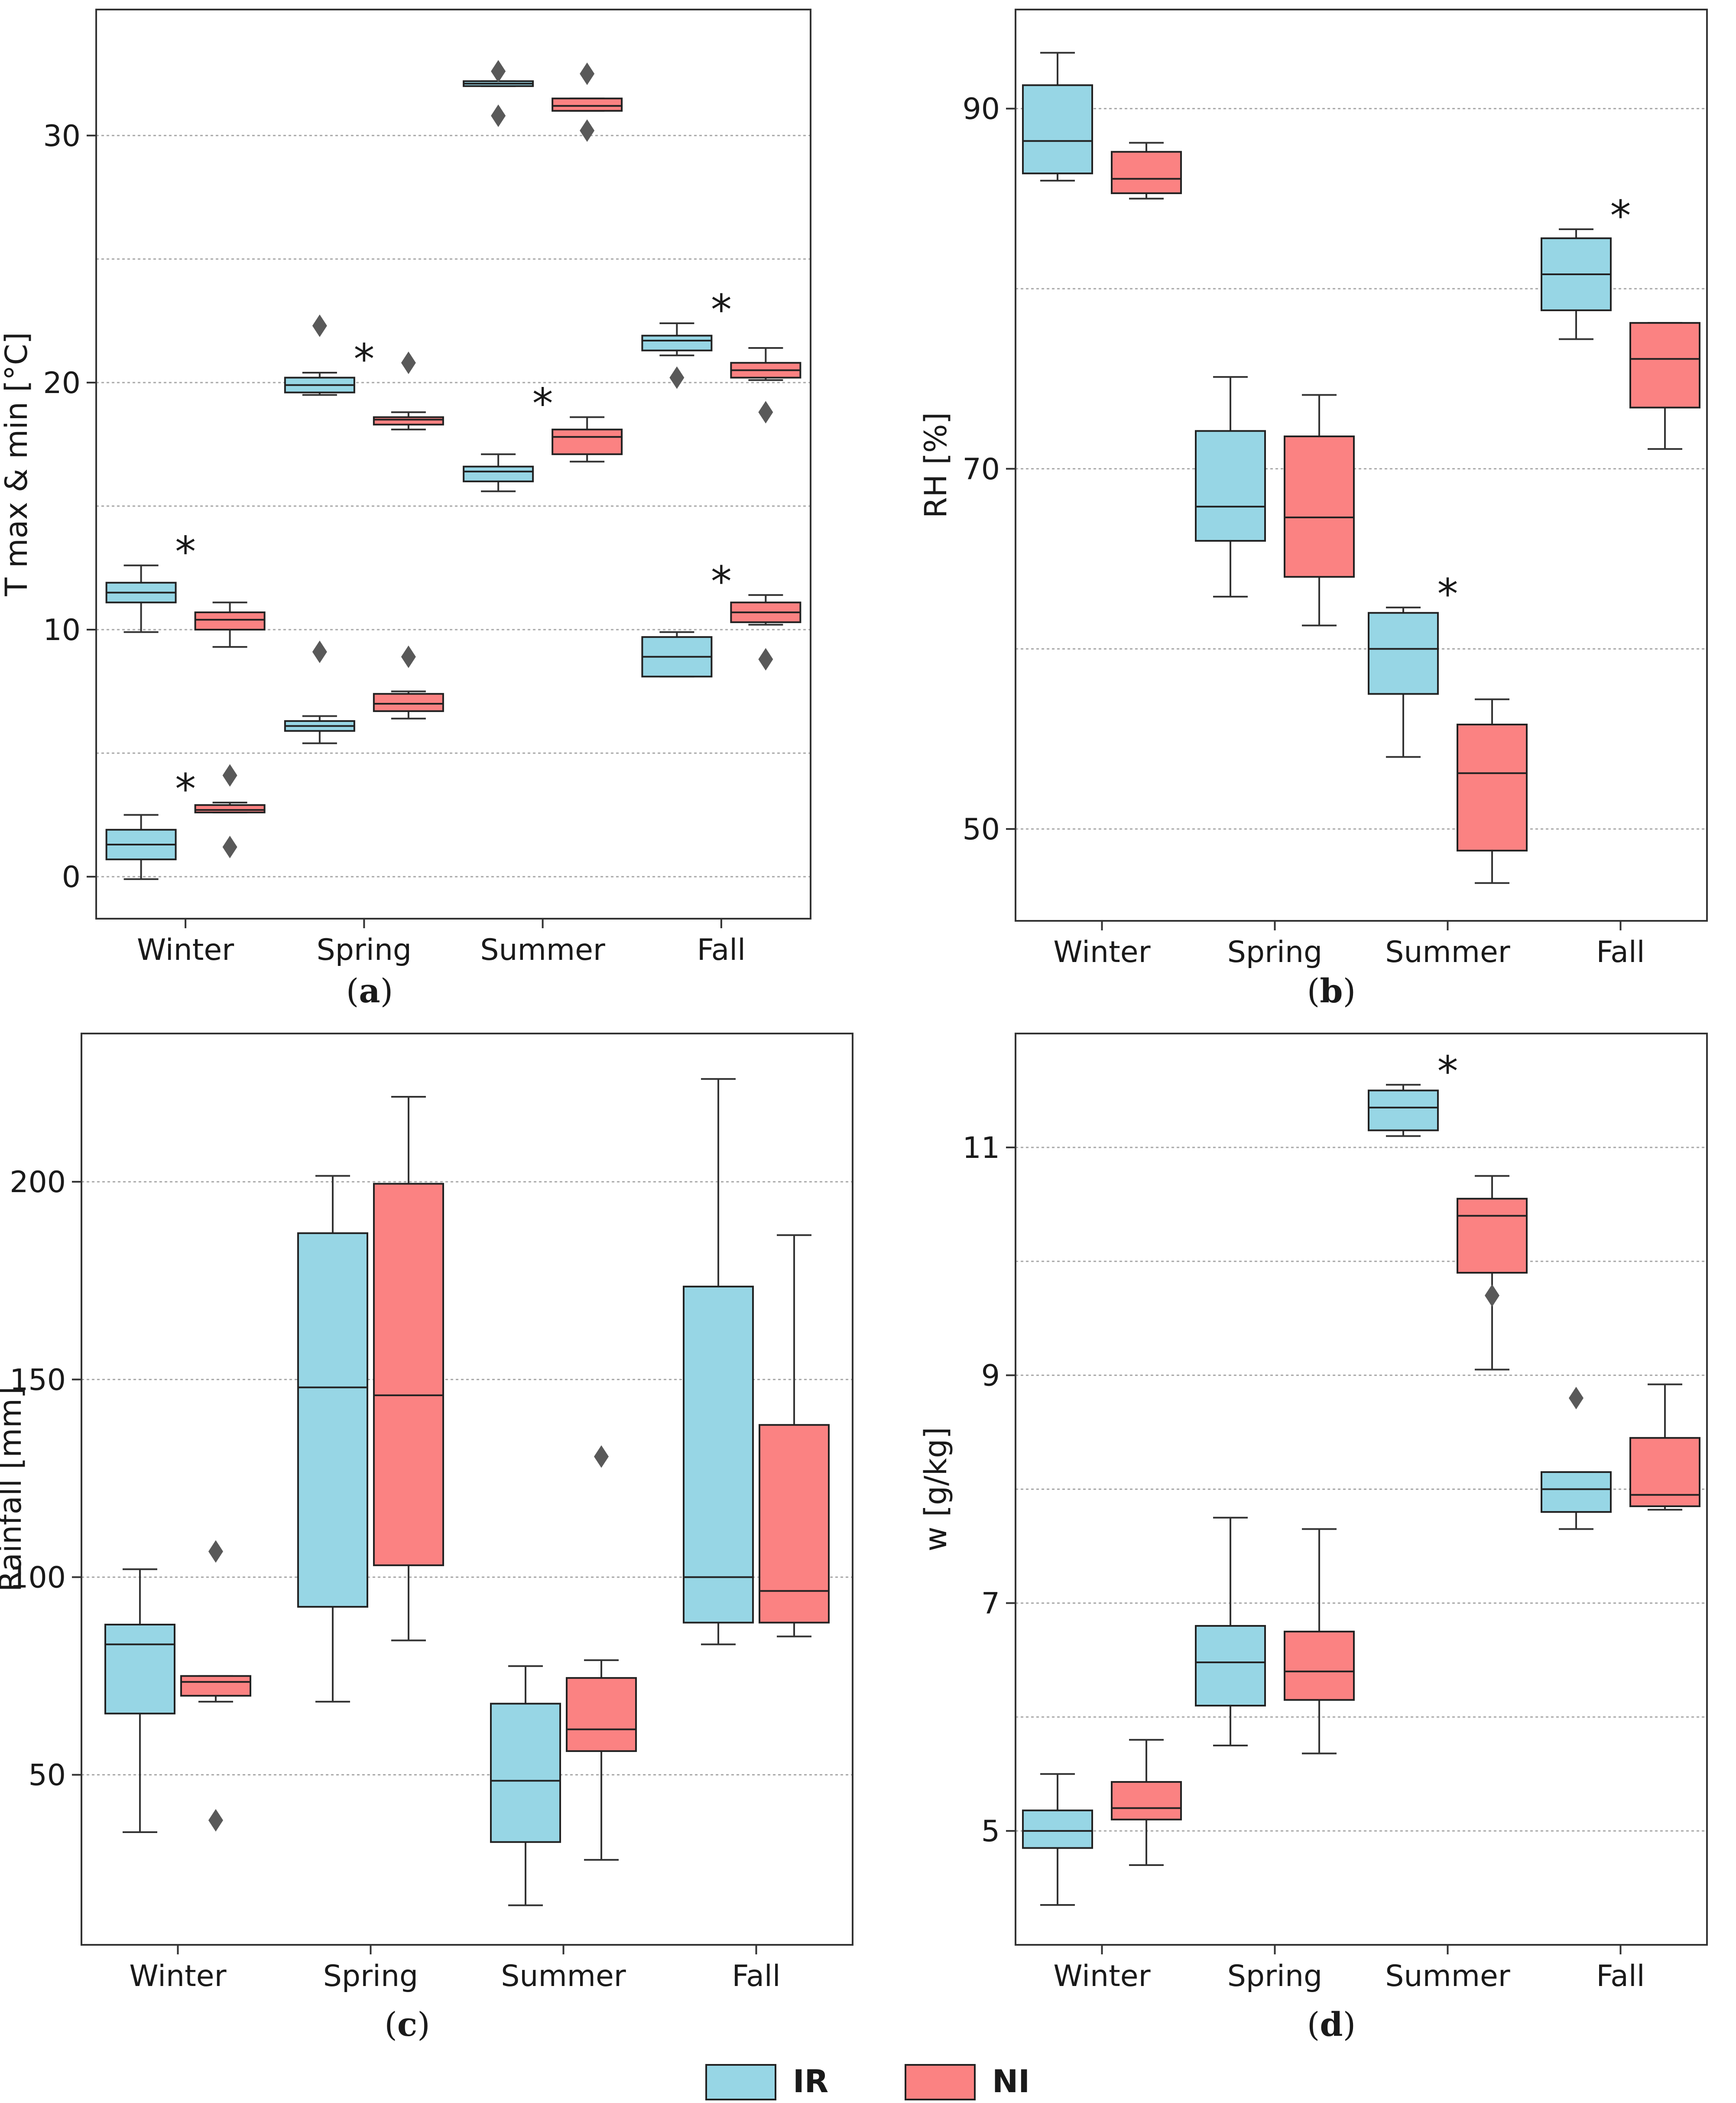  I want to click on legend-label-ni: NI, so click(1011, 2081).